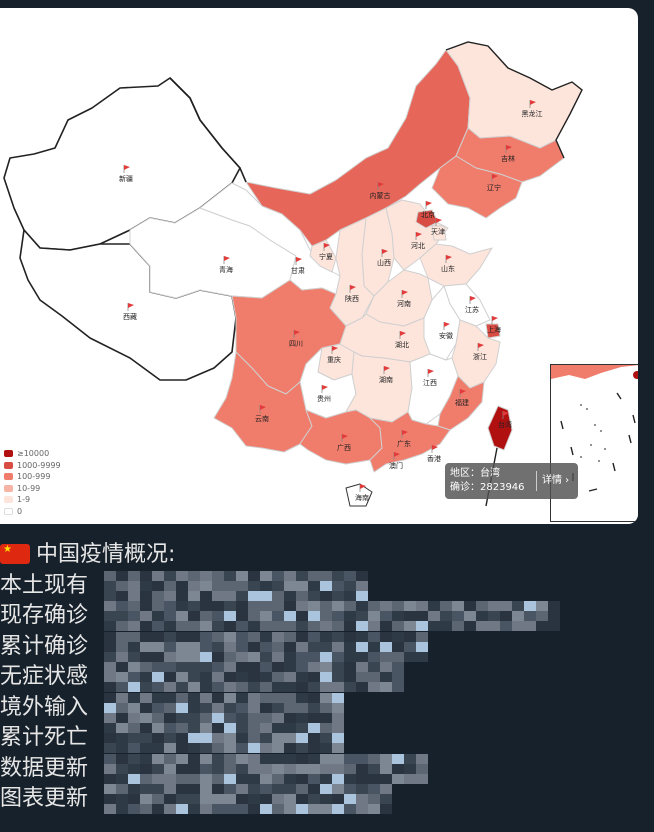  What do you see at coordinates (352, 294) in the screenshot?
I see `province-marker: 陕西` at bounding box center [352, 294].